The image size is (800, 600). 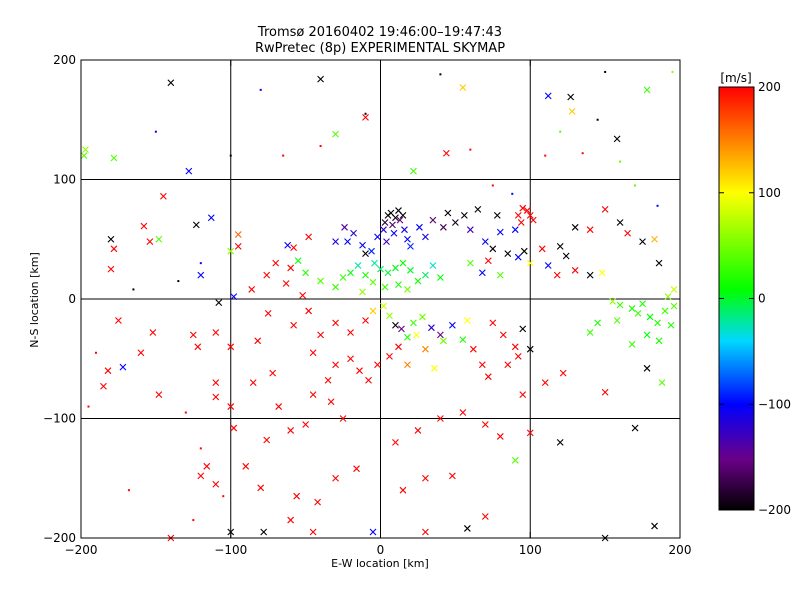 What do you see at coordinates (72, 299) in the screenshot?
I see `y-tick-label: 0` at bounding box center [72, 299].